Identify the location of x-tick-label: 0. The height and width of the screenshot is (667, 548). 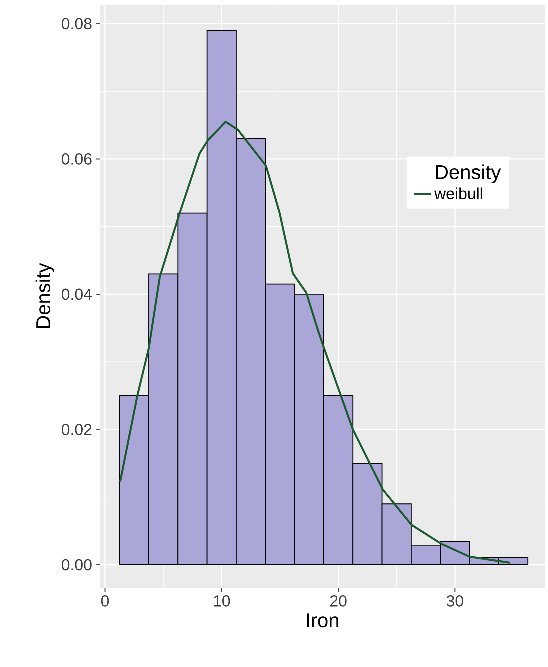
(105, 601).